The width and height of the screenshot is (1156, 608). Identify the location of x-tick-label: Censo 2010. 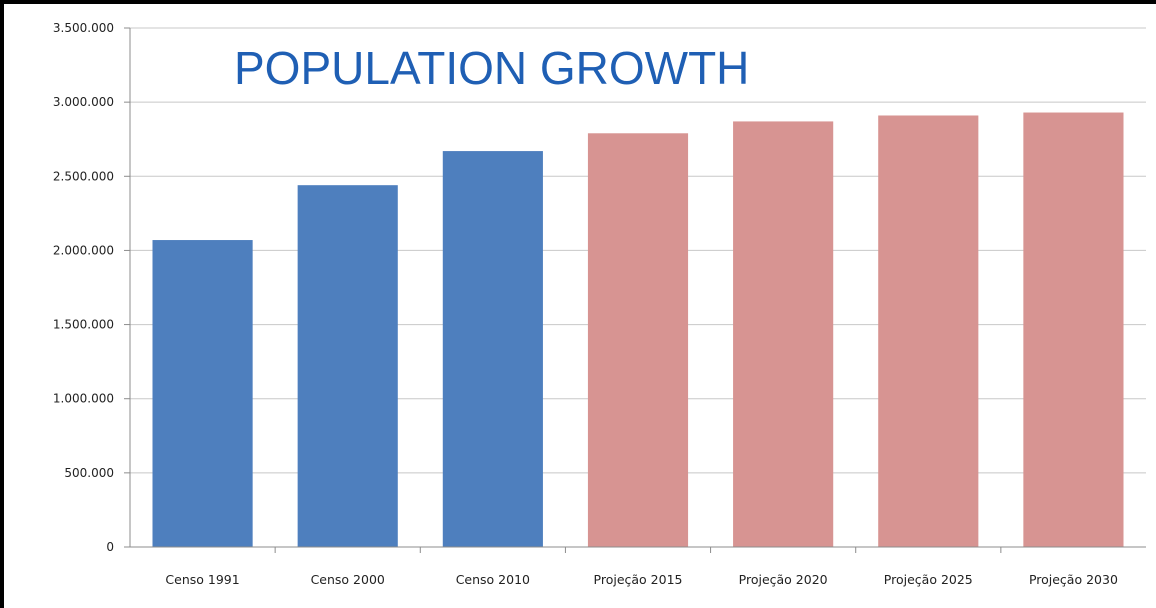
(493, 579).